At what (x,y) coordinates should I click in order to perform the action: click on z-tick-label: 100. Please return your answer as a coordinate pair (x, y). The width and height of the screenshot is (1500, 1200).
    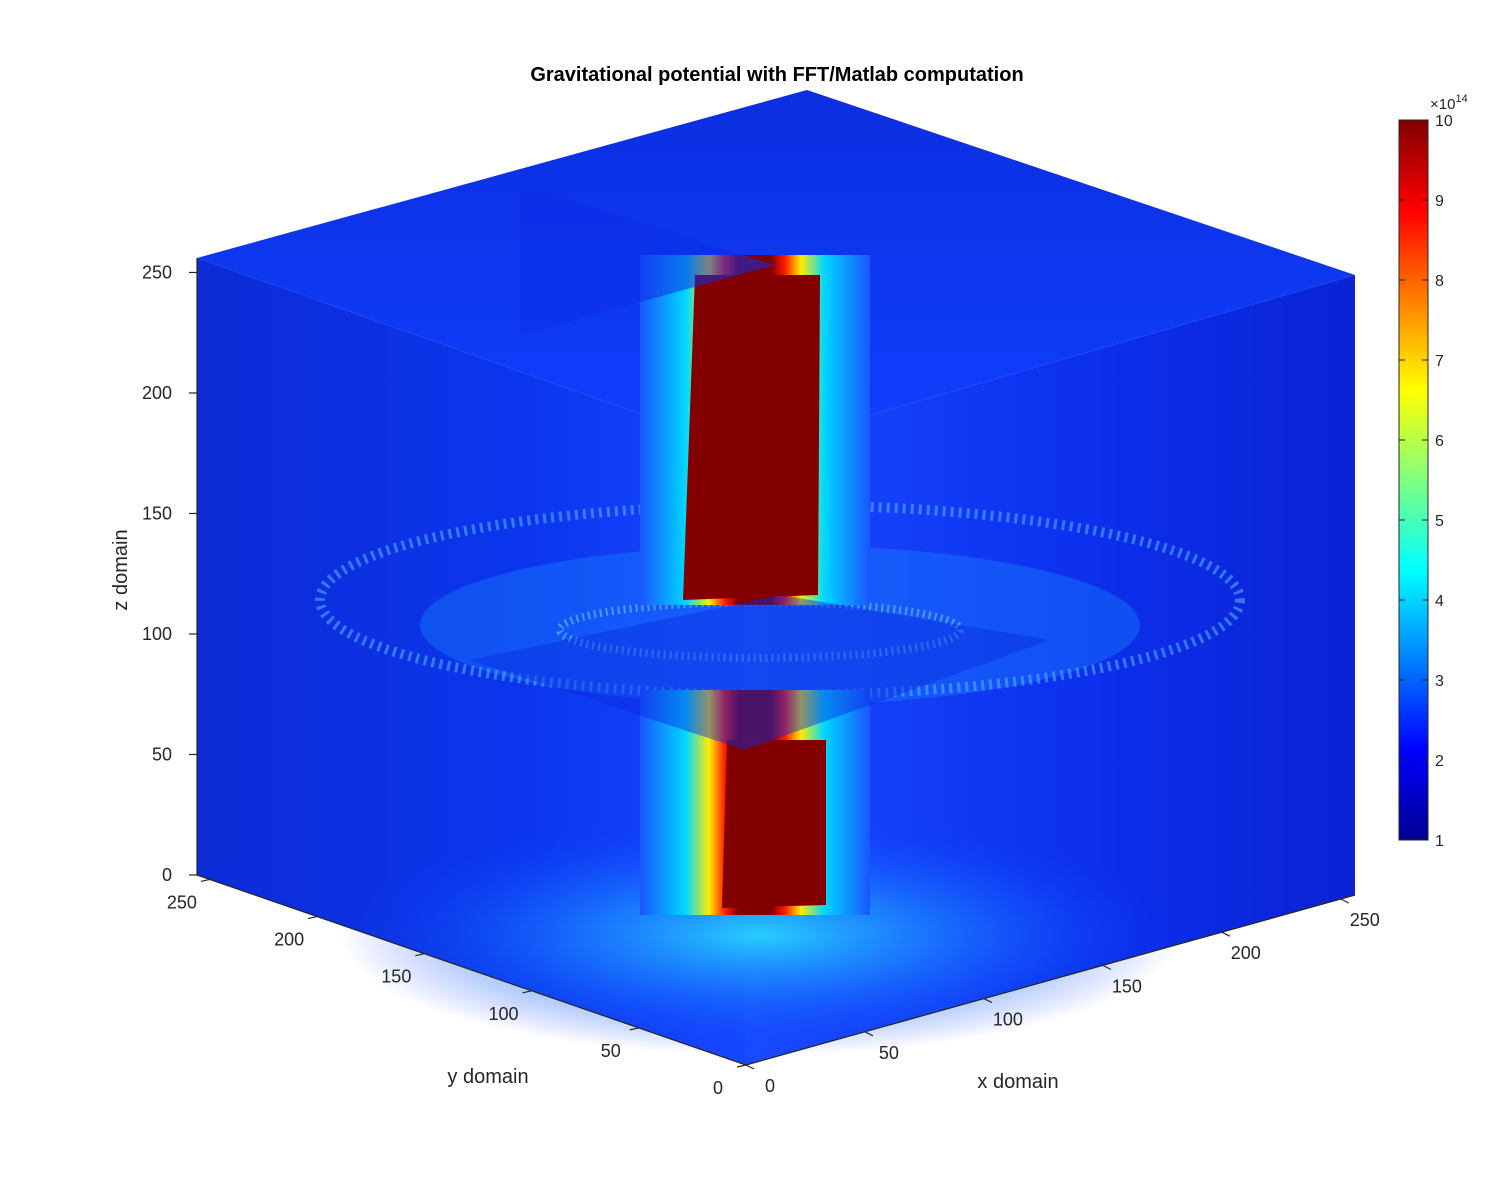
    Looking at the image, I should click on (157, 634).